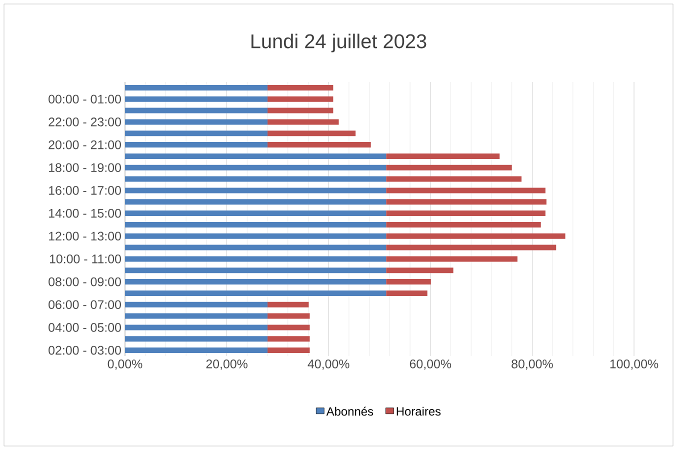 The height and width of the screenshot is (450, 677). Describe the element at coordinates (84, 327) in the screenshot. I see `y-tick-label: 04:00 - 05:00` at that location.